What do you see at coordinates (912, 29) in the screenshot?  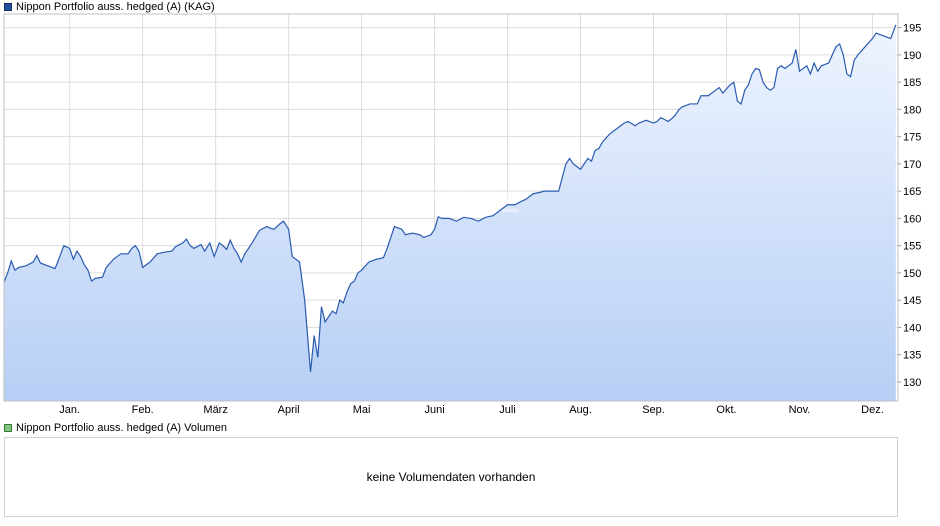 I see `y-tick-label-195: 195` at bounding box center [912, 29].